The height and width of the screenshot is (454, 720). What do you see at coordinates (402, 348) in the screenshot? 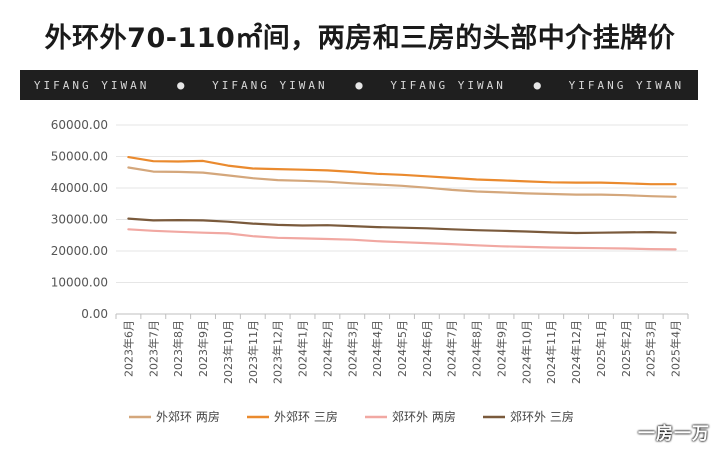
I see `x-tick-label: 2024年5月` at bounding box center [402, 348].